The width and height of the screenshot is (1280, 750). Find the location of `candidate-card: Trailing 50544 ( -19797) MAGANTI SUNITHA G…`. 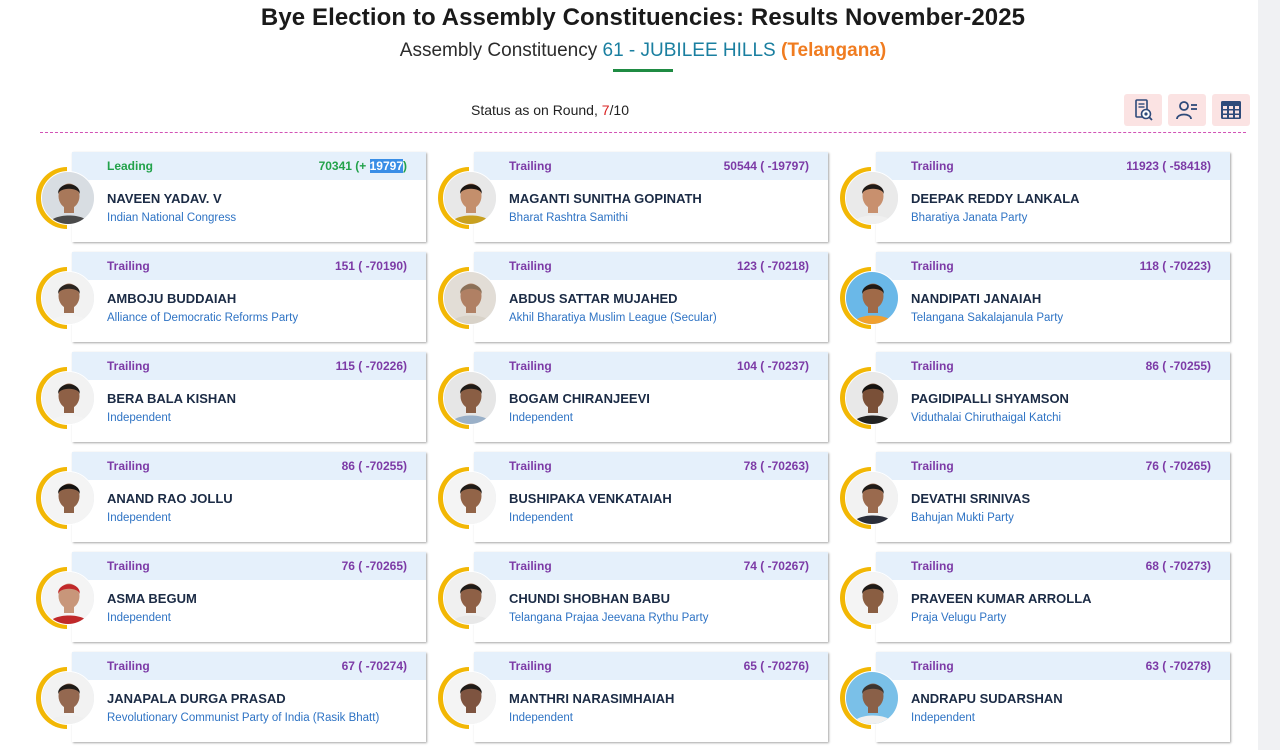

candidate-card: Trailing 50544 ( -19797) MAGANTI SUNITHA G… is located at coordinates (634, 197).